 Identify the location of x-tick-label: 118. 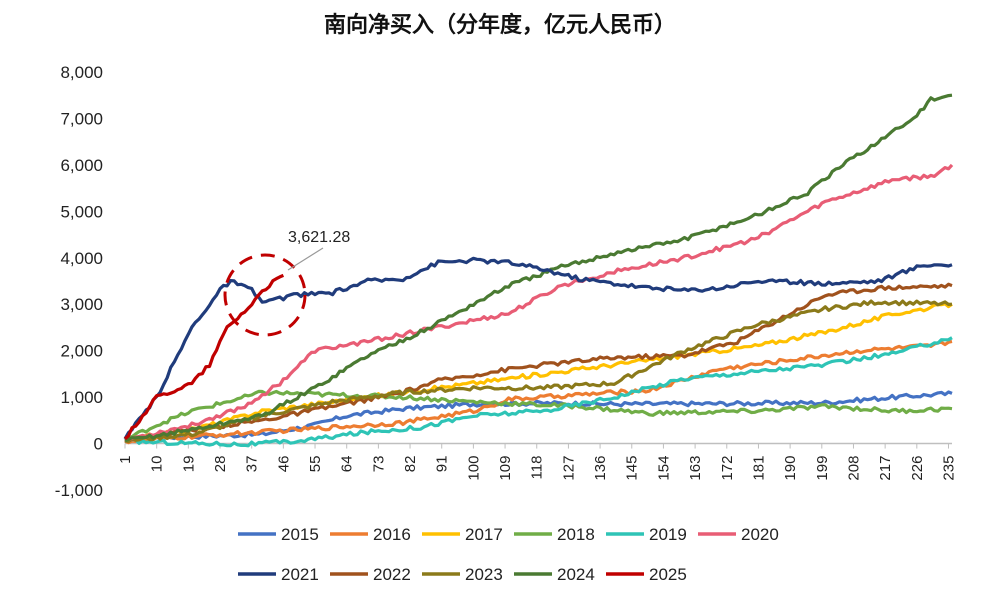
(537, 468).